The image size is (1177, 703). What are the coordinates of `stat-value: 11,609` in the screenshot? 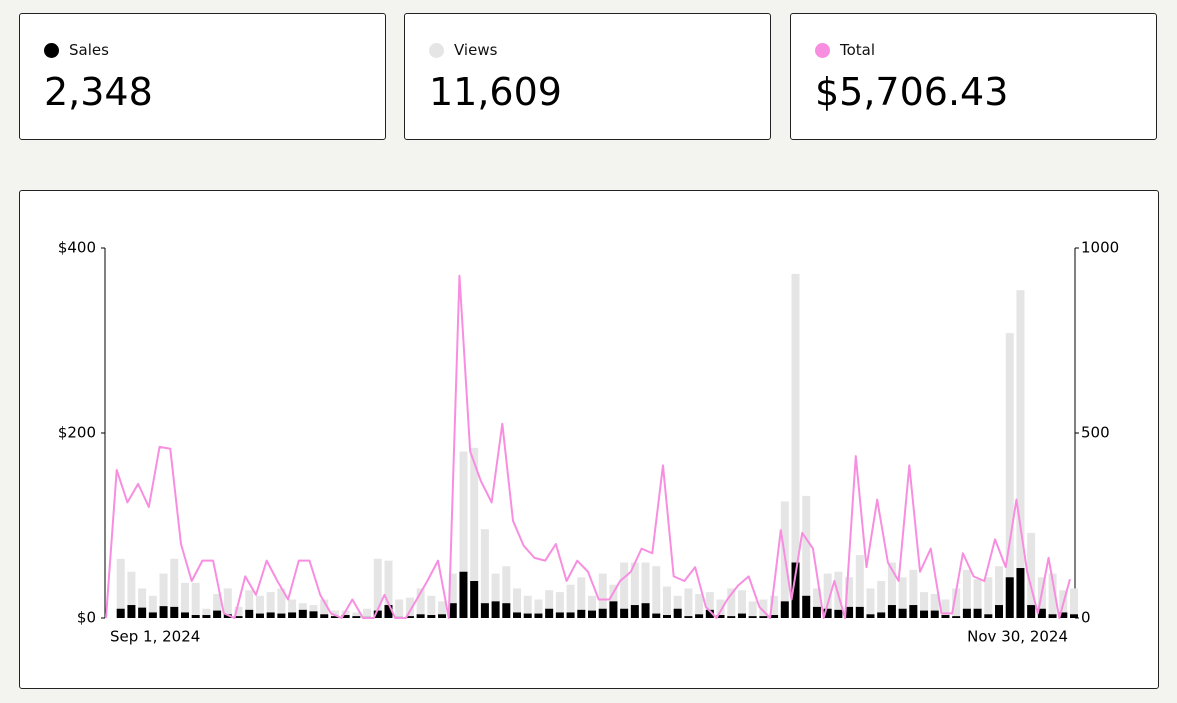 It's located at (495, 92).